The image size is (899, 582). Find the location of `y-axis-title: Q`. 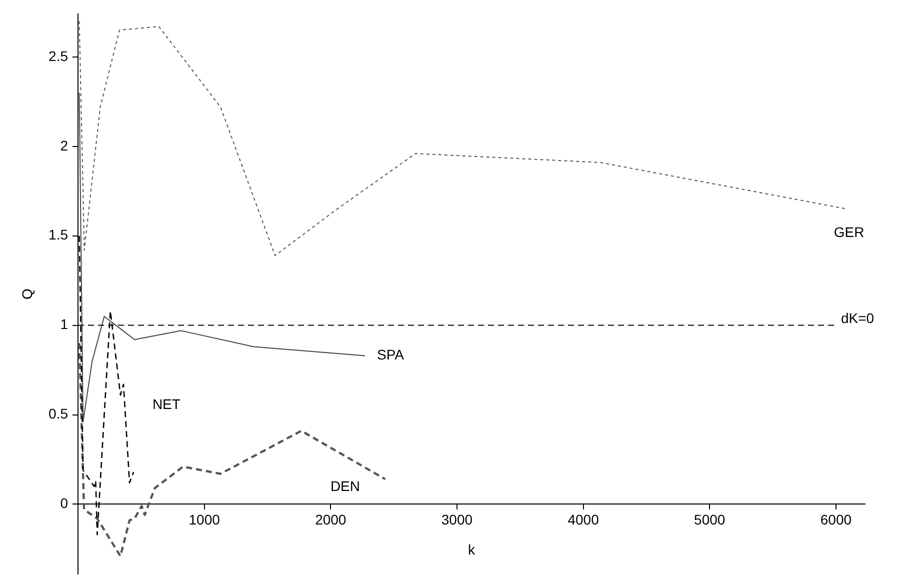

y-axis-title: Q is located at coordinates (26, 294).